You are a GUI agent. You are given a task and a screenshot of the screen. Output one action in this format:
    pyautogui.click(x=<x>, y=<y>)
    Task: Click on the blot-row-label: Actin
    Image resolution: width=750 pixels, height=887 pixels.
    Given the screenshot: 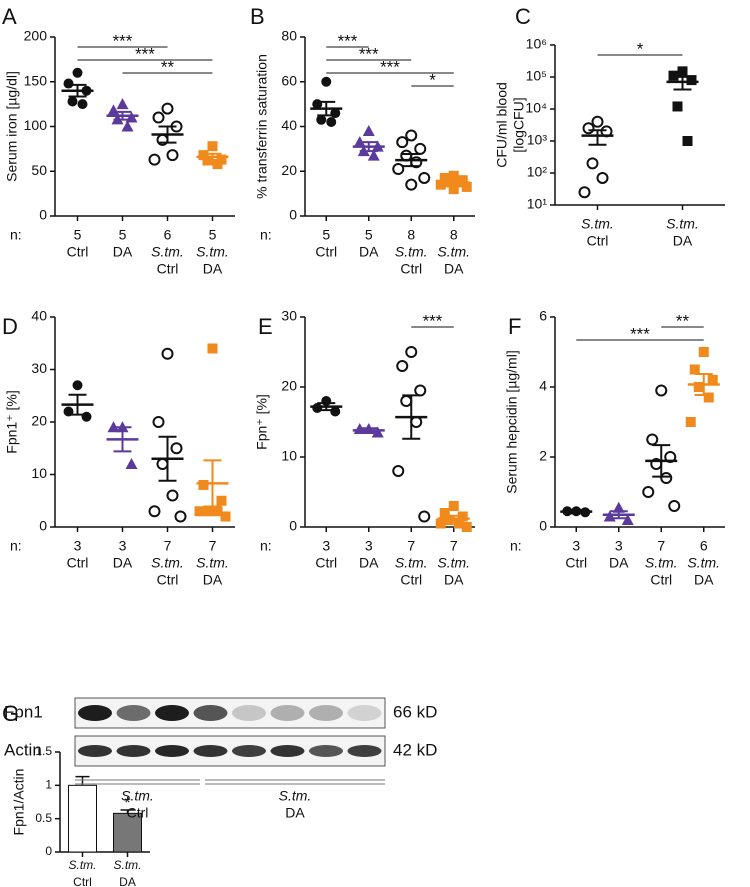 What is the action you would take?
    pyautogui.click(x=23, y=749)
    